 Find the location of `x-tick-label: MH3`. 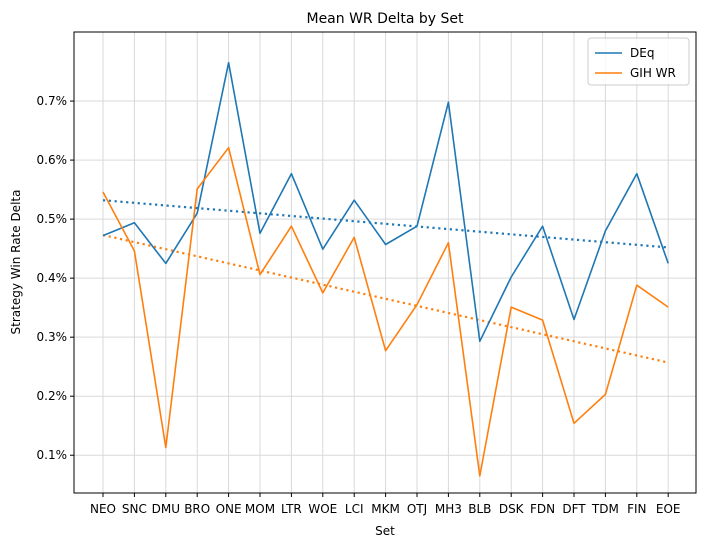

x-tick-label: MH3 is located at coordinates (448, 509).